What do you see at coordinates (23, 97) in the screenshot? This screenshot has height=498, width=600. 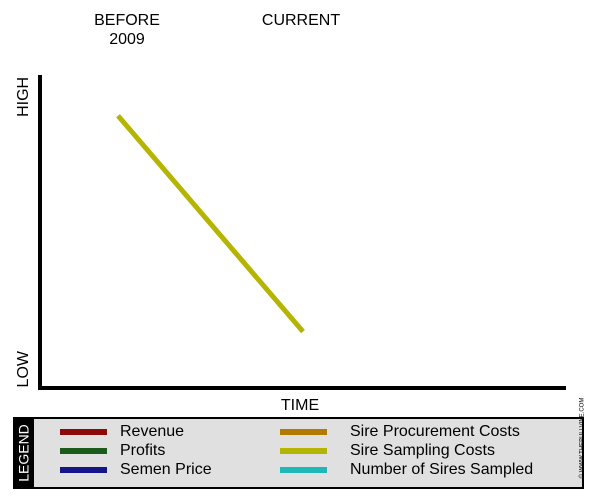 I see `y-tick-label: HIGH` at bounding box center [23, 97].